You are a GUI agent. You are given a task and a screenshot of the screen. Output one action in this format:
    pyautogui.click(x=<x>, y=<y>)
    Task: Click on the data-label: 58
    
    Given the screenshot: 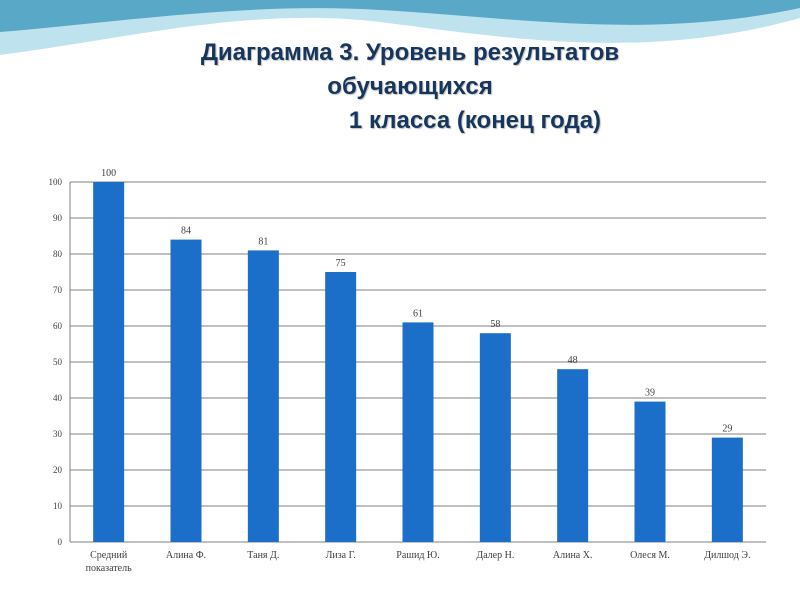 What is the action you would take?
    pyautogui.click(x=495, y=324)
    